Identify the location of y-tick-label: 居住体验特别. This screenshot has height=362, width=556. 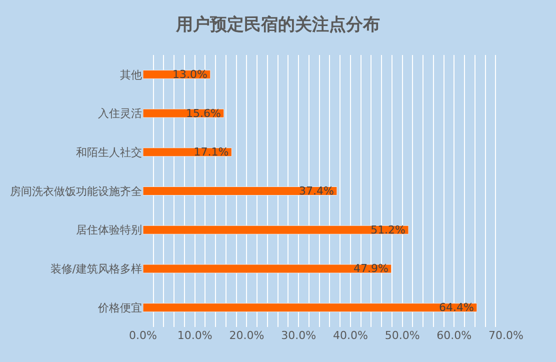
(109, 230).